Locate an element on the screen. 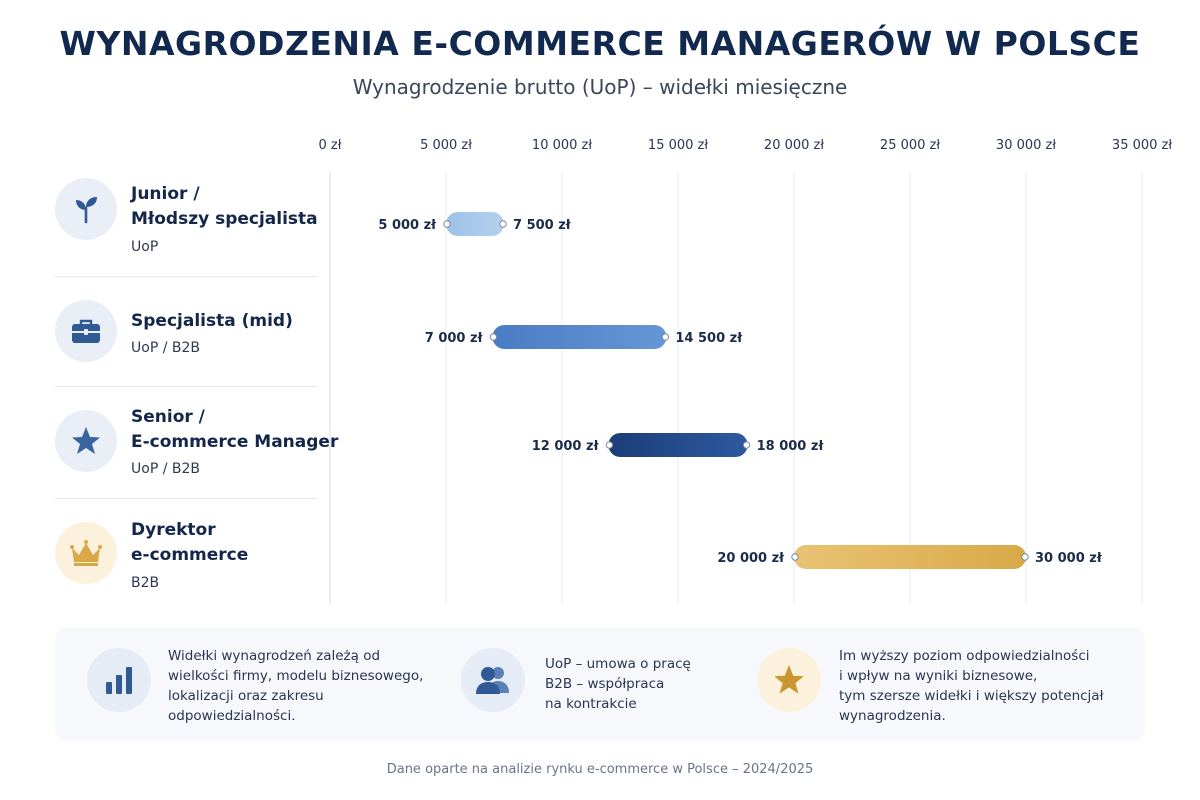  info-panel is located at coordinates (600, 684).